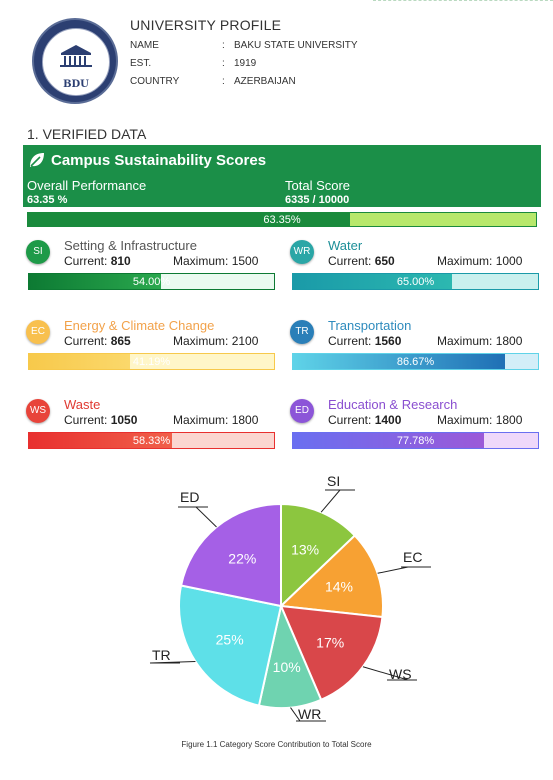 This screenshot has width=553, height=780. I want to click on progress-bar-ec: 41.19%, so click(151, 361).